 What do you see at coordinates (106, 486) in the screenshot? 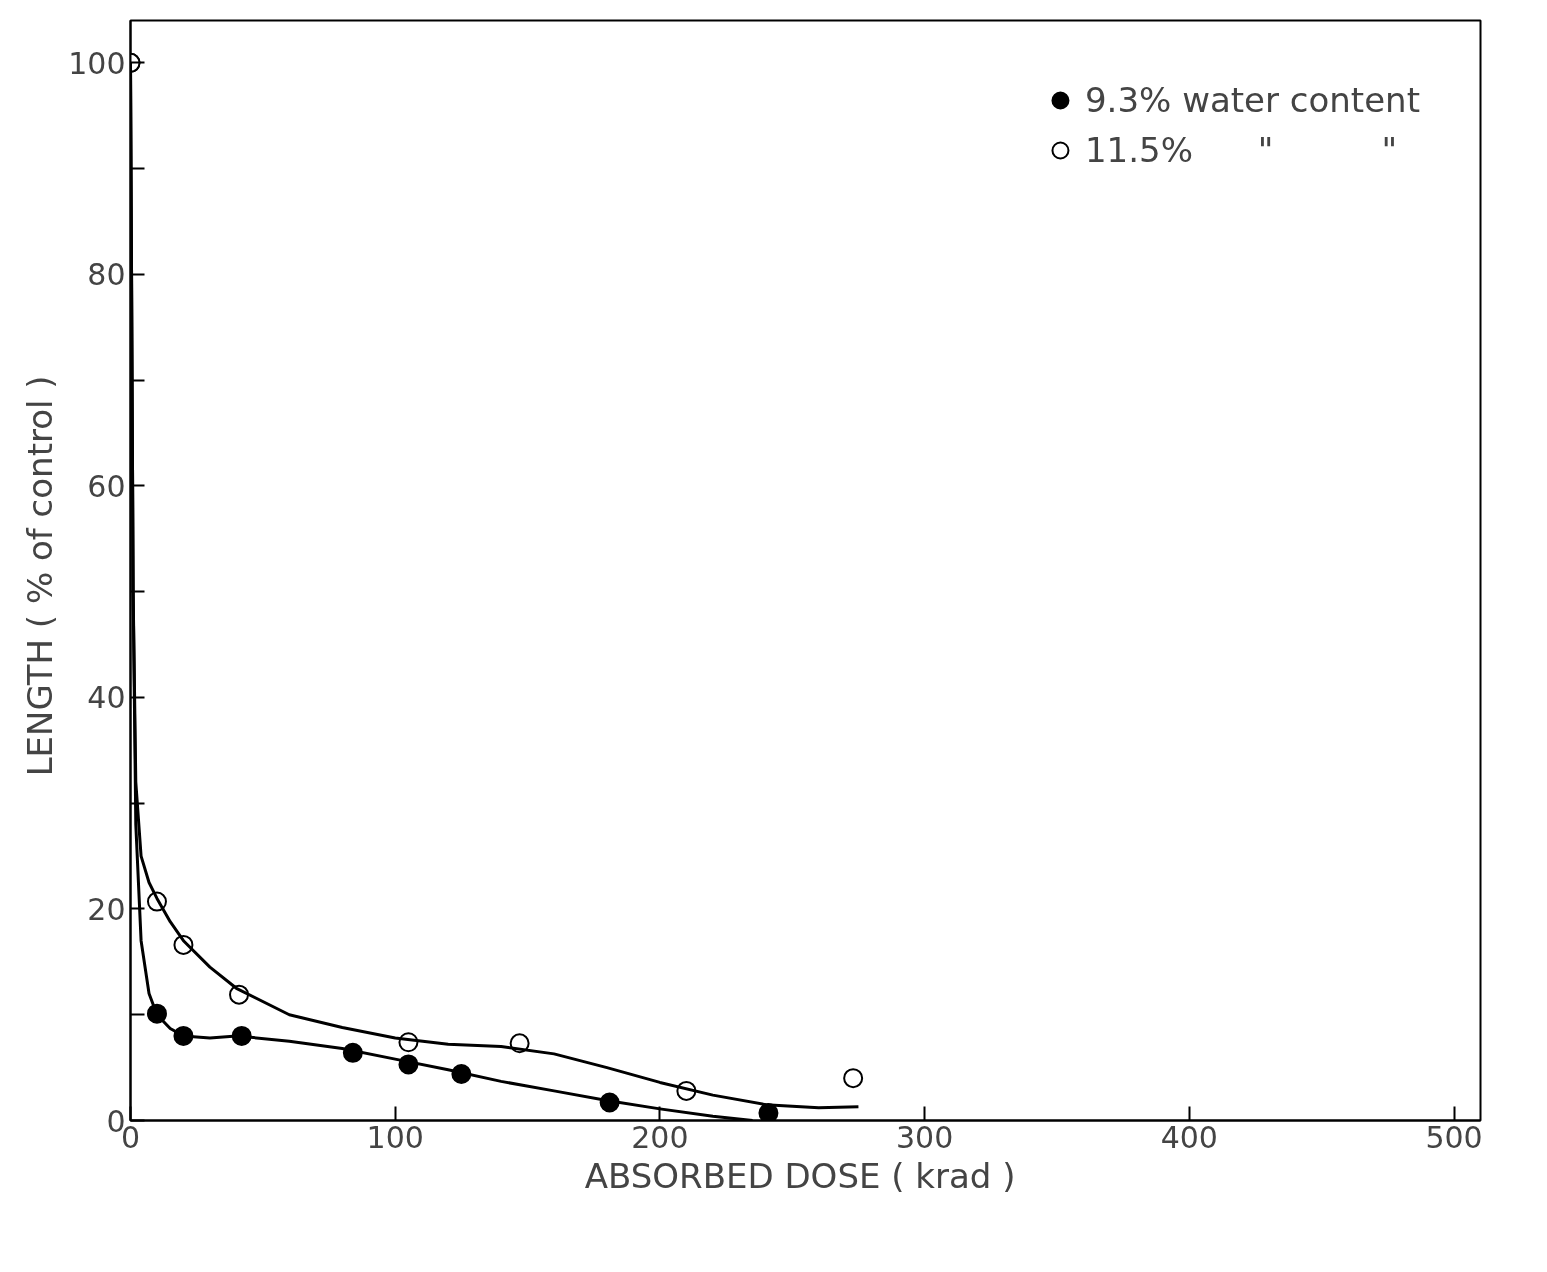
I see `y-tick-label: 60` at bounding box center [106, 486].